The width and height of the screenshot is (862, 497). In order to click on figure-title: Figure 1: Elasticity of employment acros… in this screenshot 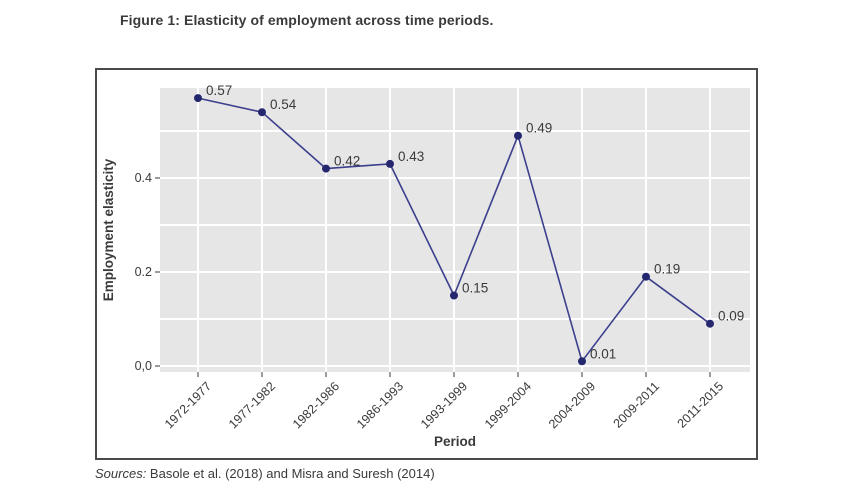, I will do `click(307, 20)`.